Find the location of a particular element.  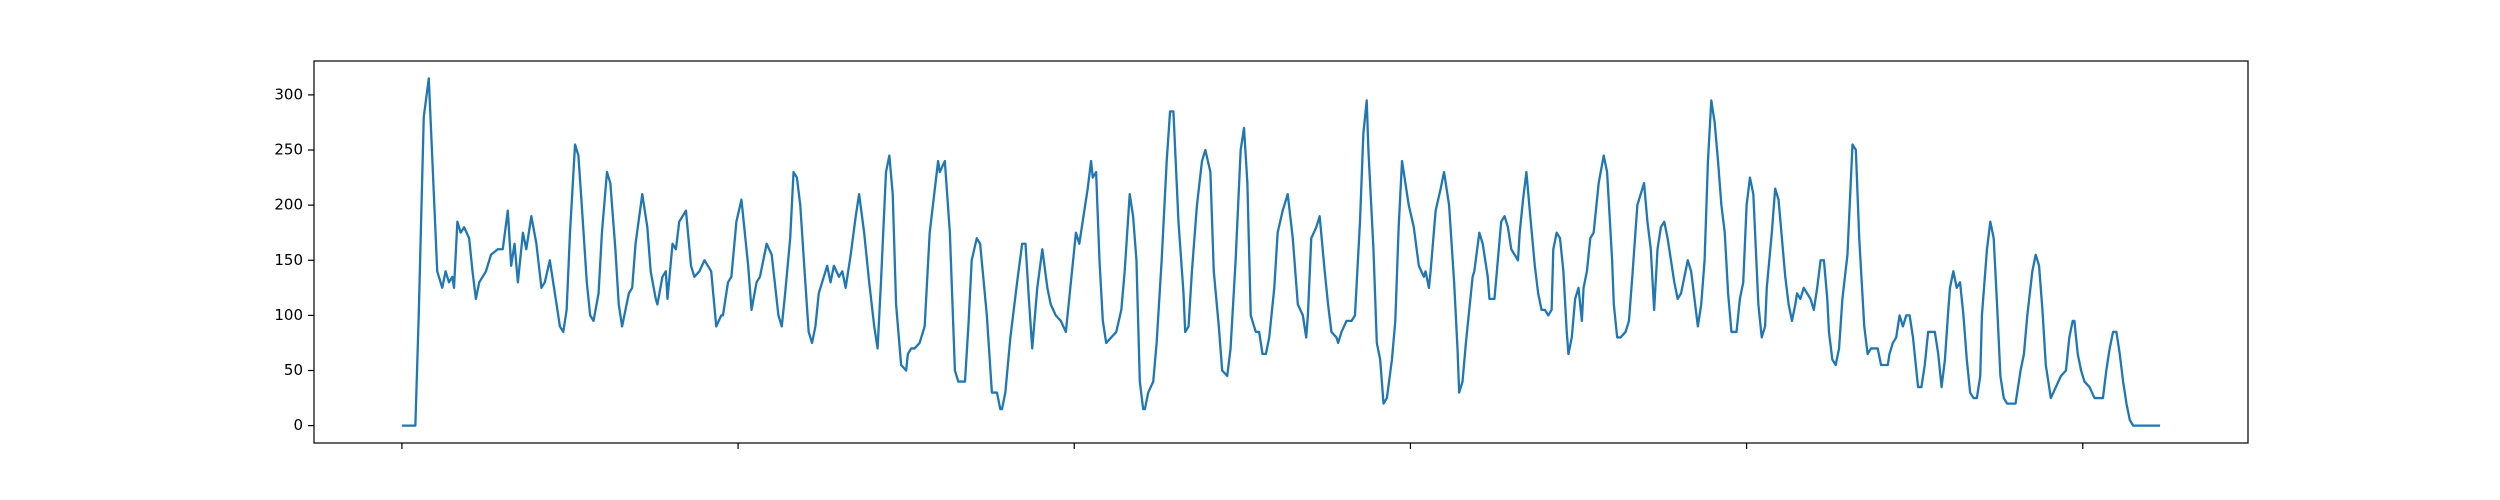

y-tick-label: 200 is located at coordinates (288, 205).